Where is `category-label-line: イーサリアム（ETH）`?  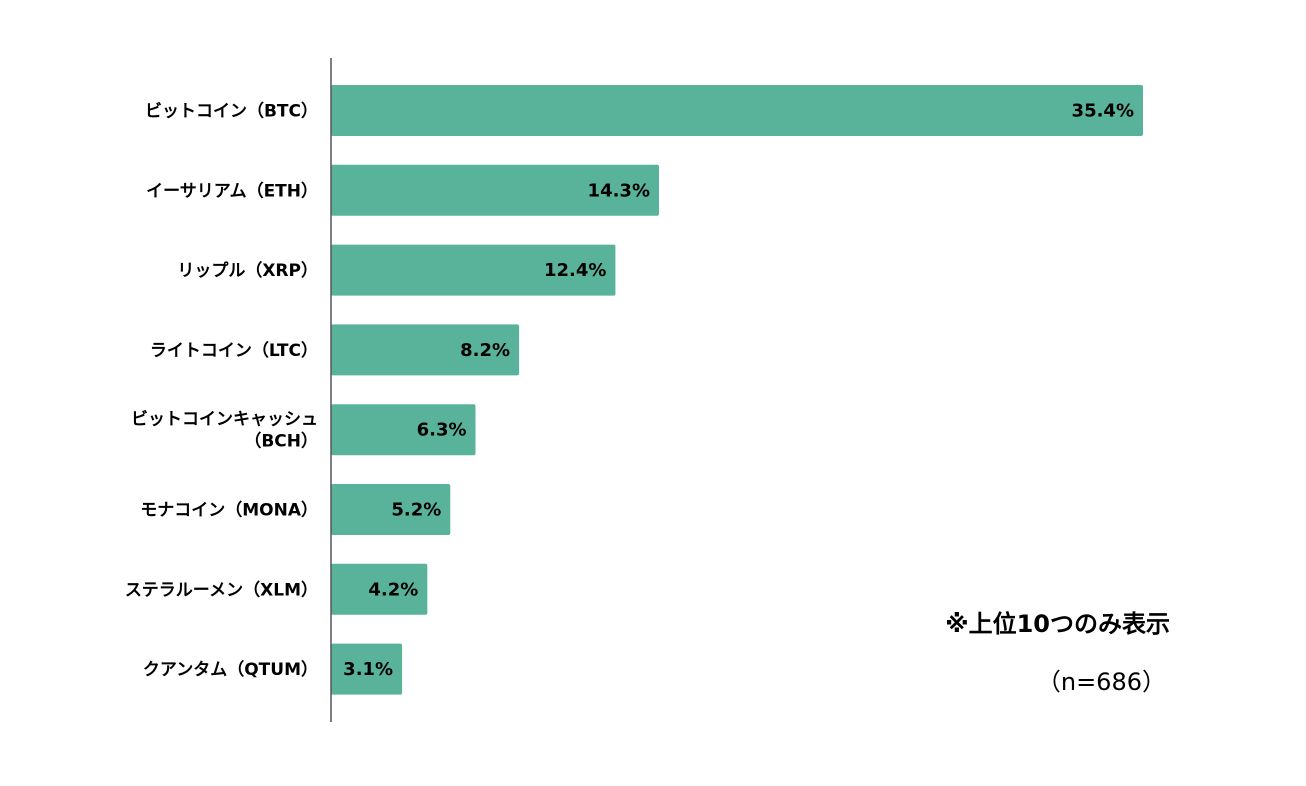 category-label-line: イーサリアム（ETH） is located at coordinates (232, 190).